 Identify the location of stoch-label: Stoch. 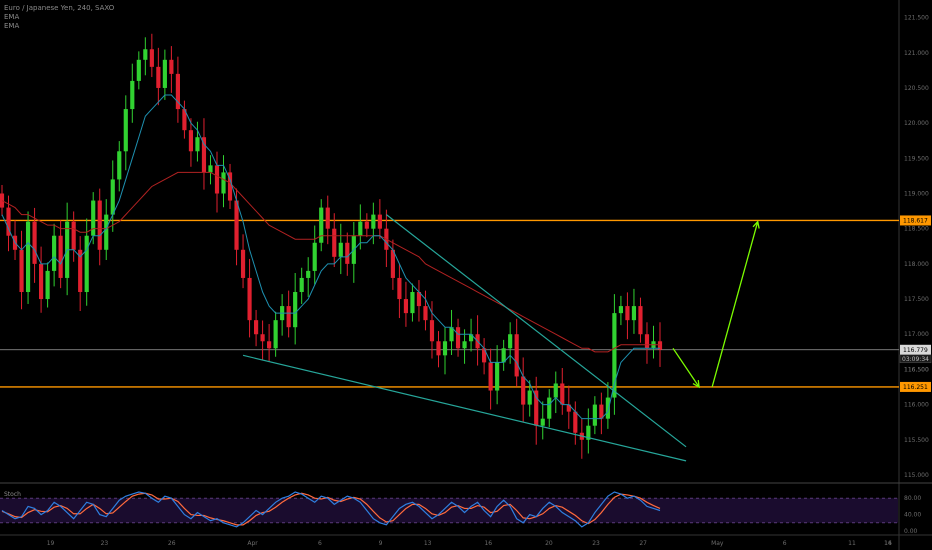
(12, 494).